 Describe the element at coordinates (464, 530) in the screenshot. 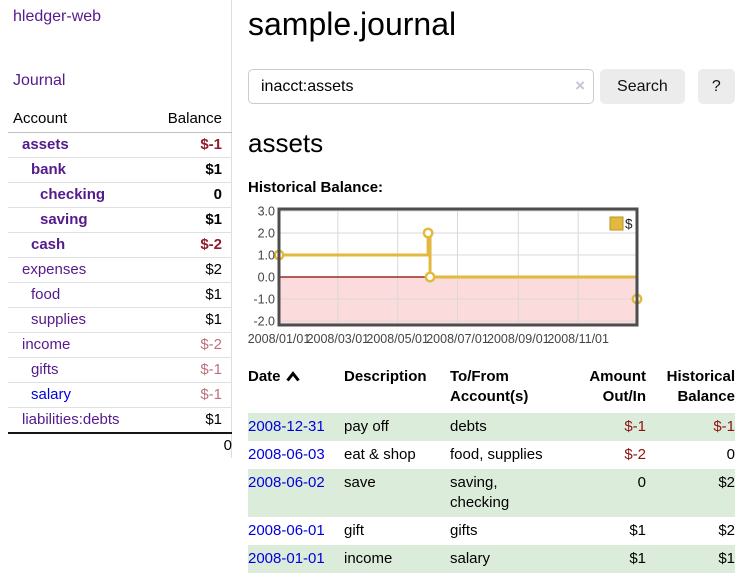

I see `register-accounts: gifts` at that location.